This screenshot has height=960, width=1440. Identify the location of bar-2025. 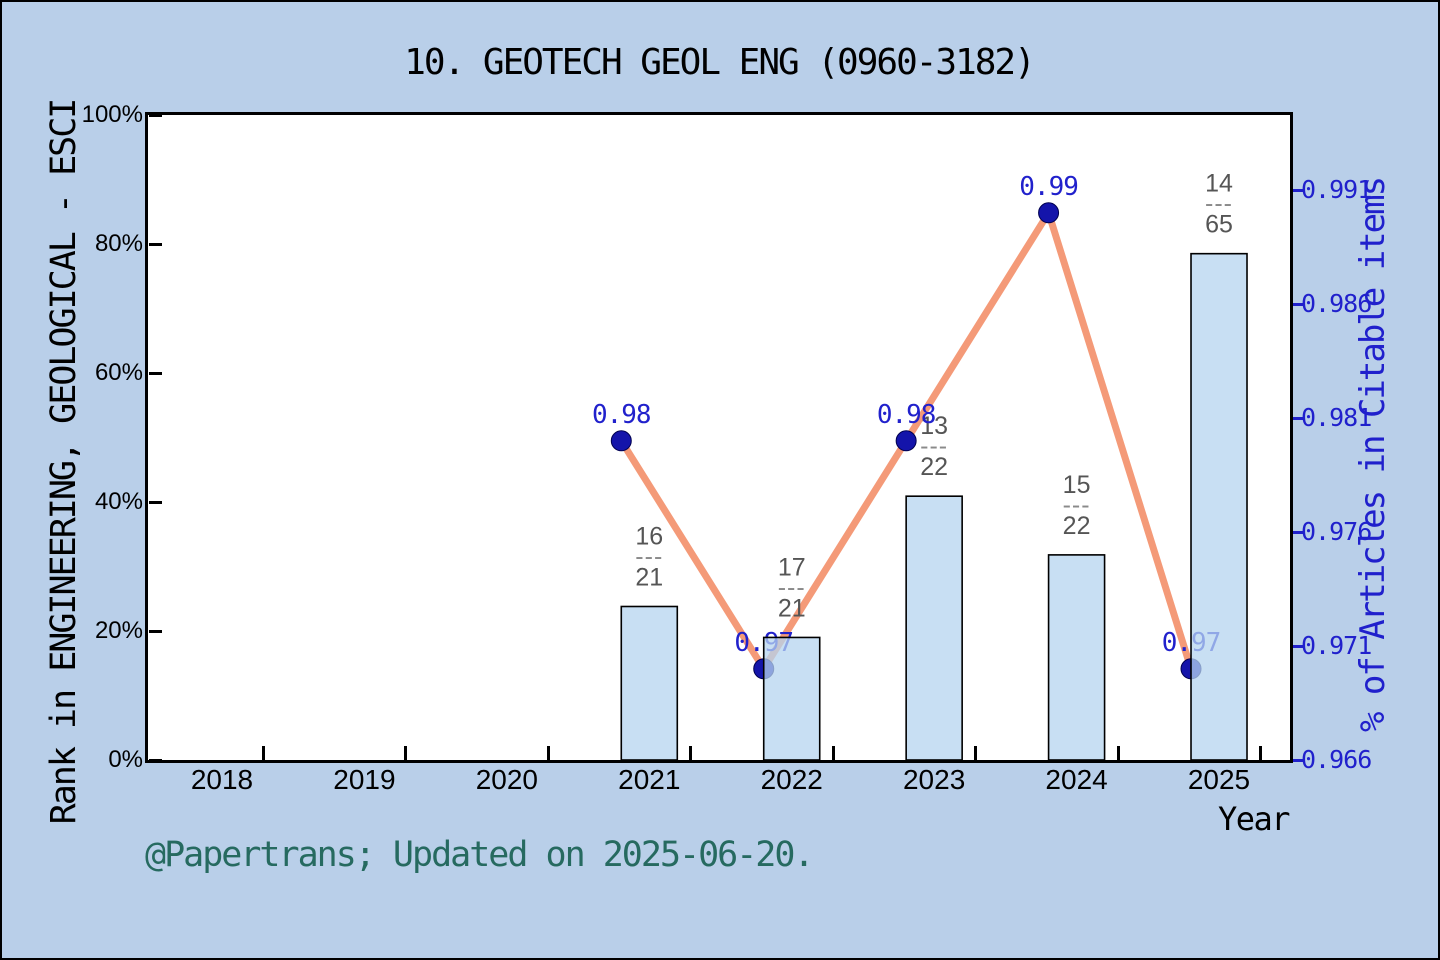
(1219, 506).